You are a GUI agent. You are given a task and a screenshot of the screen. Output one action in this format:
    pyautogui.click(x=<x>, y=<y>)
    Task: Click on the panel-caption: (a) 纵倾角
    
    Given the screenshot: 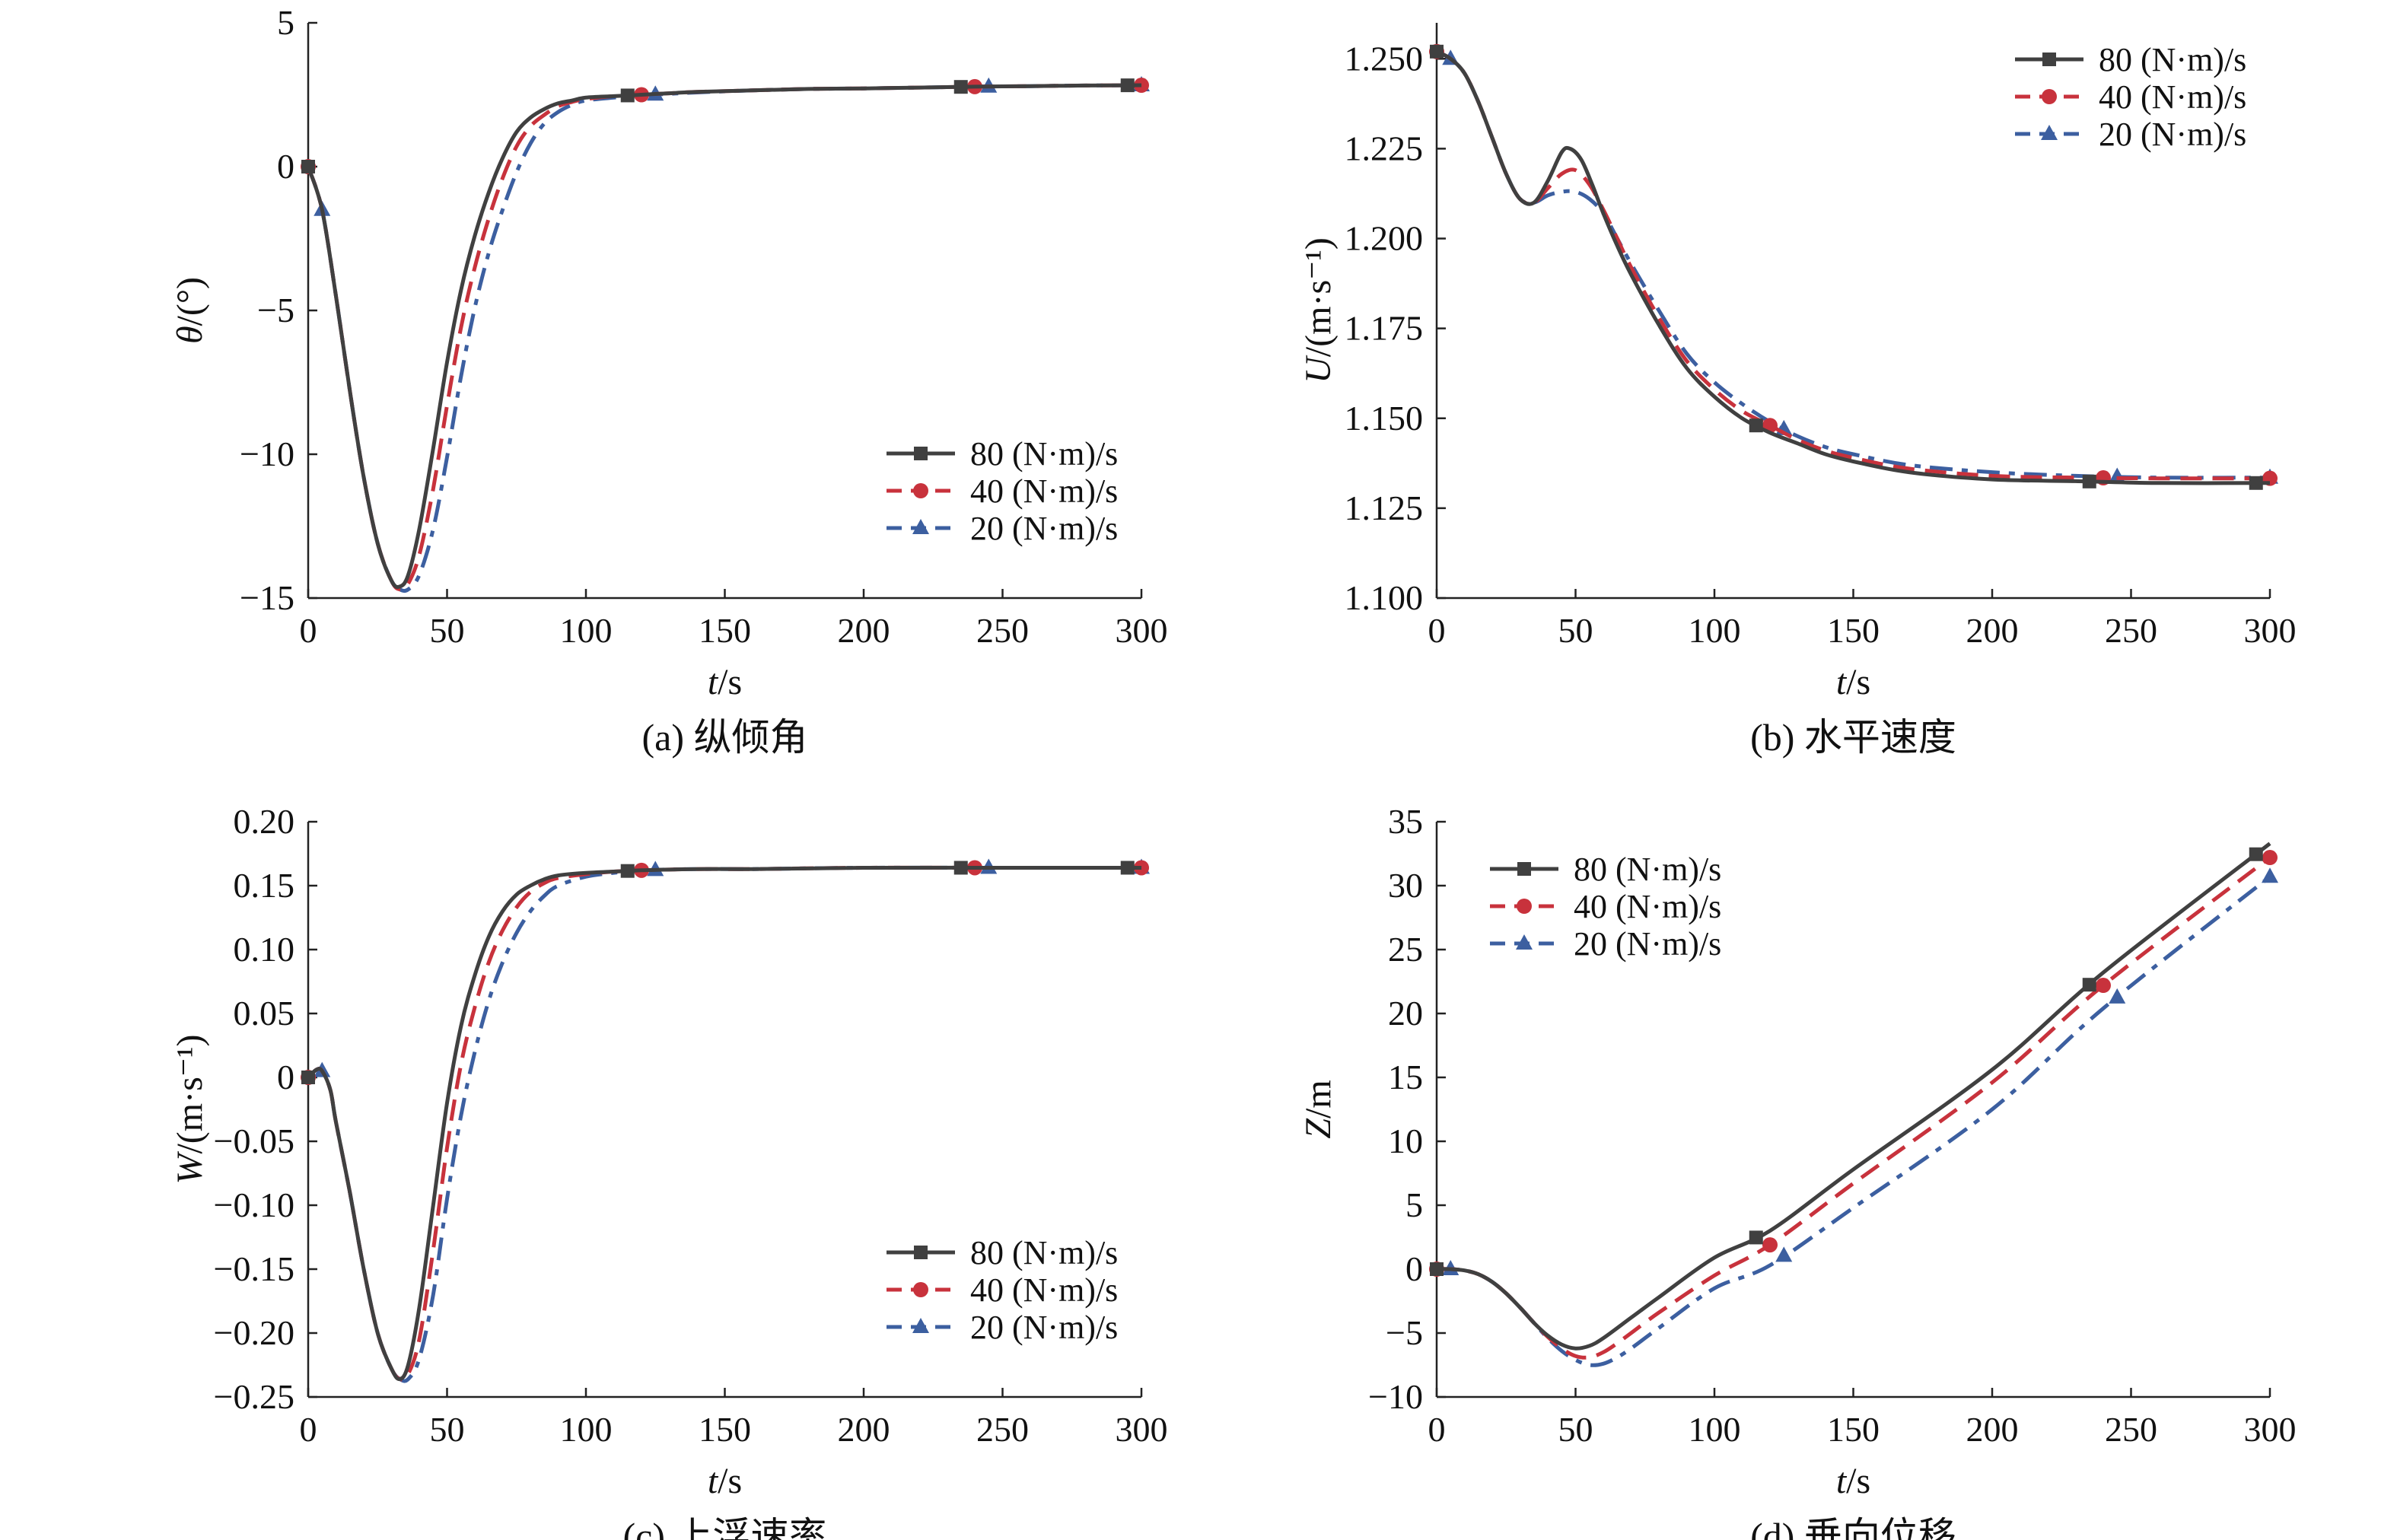 What is the action you would take?
    pyautogui.click(x=725, y=738)
    